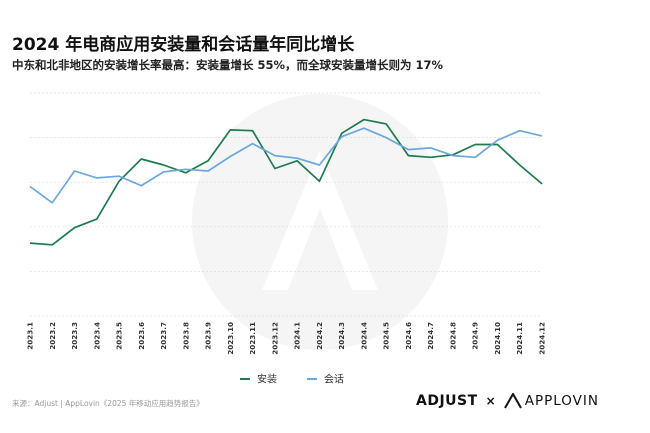  What do you see at coordinates (475, 336) in the screenshot?
I see `x-tick-label: 2024.9` at bounding box center [475, 336].